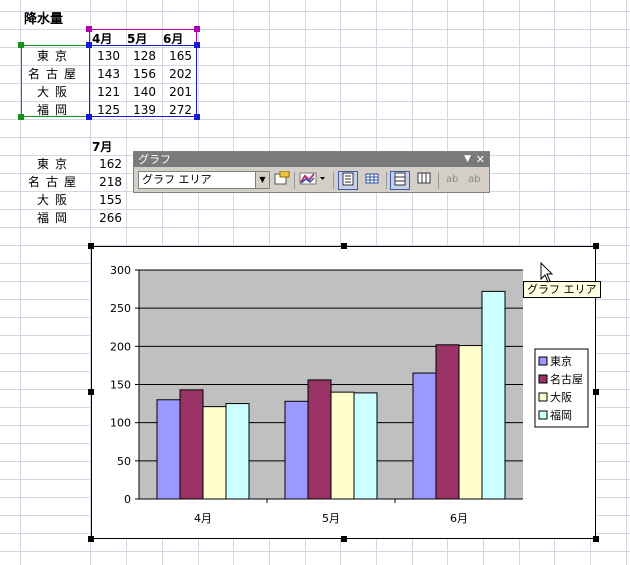 This screenshot has width=630, height=565. What do you see at coordinates (54, 56) in the screenshot?
I see `city-label: 東京` at bounding box center [54, 56].